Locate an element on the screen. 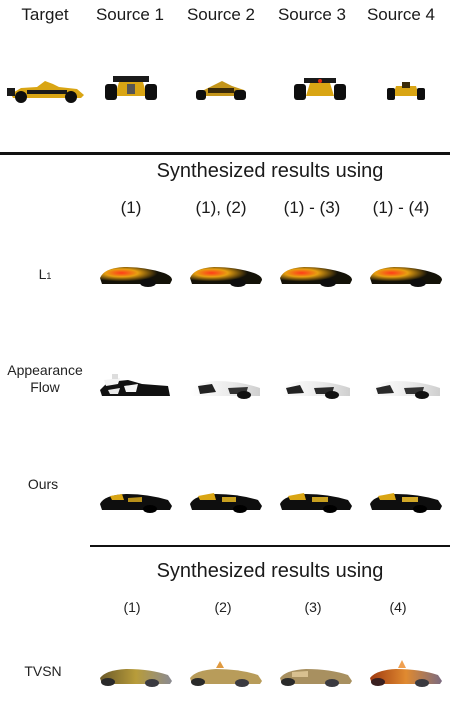  header-source-2: Source 2 is located at coordinates (221, 14).